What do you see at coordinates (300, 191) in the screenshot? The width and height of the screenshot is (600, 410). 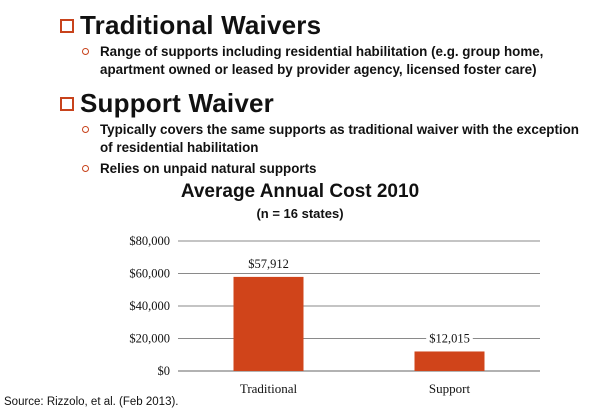 I see `chart-title: Average Annual Cost 2010` at bounding box center [300, 191].